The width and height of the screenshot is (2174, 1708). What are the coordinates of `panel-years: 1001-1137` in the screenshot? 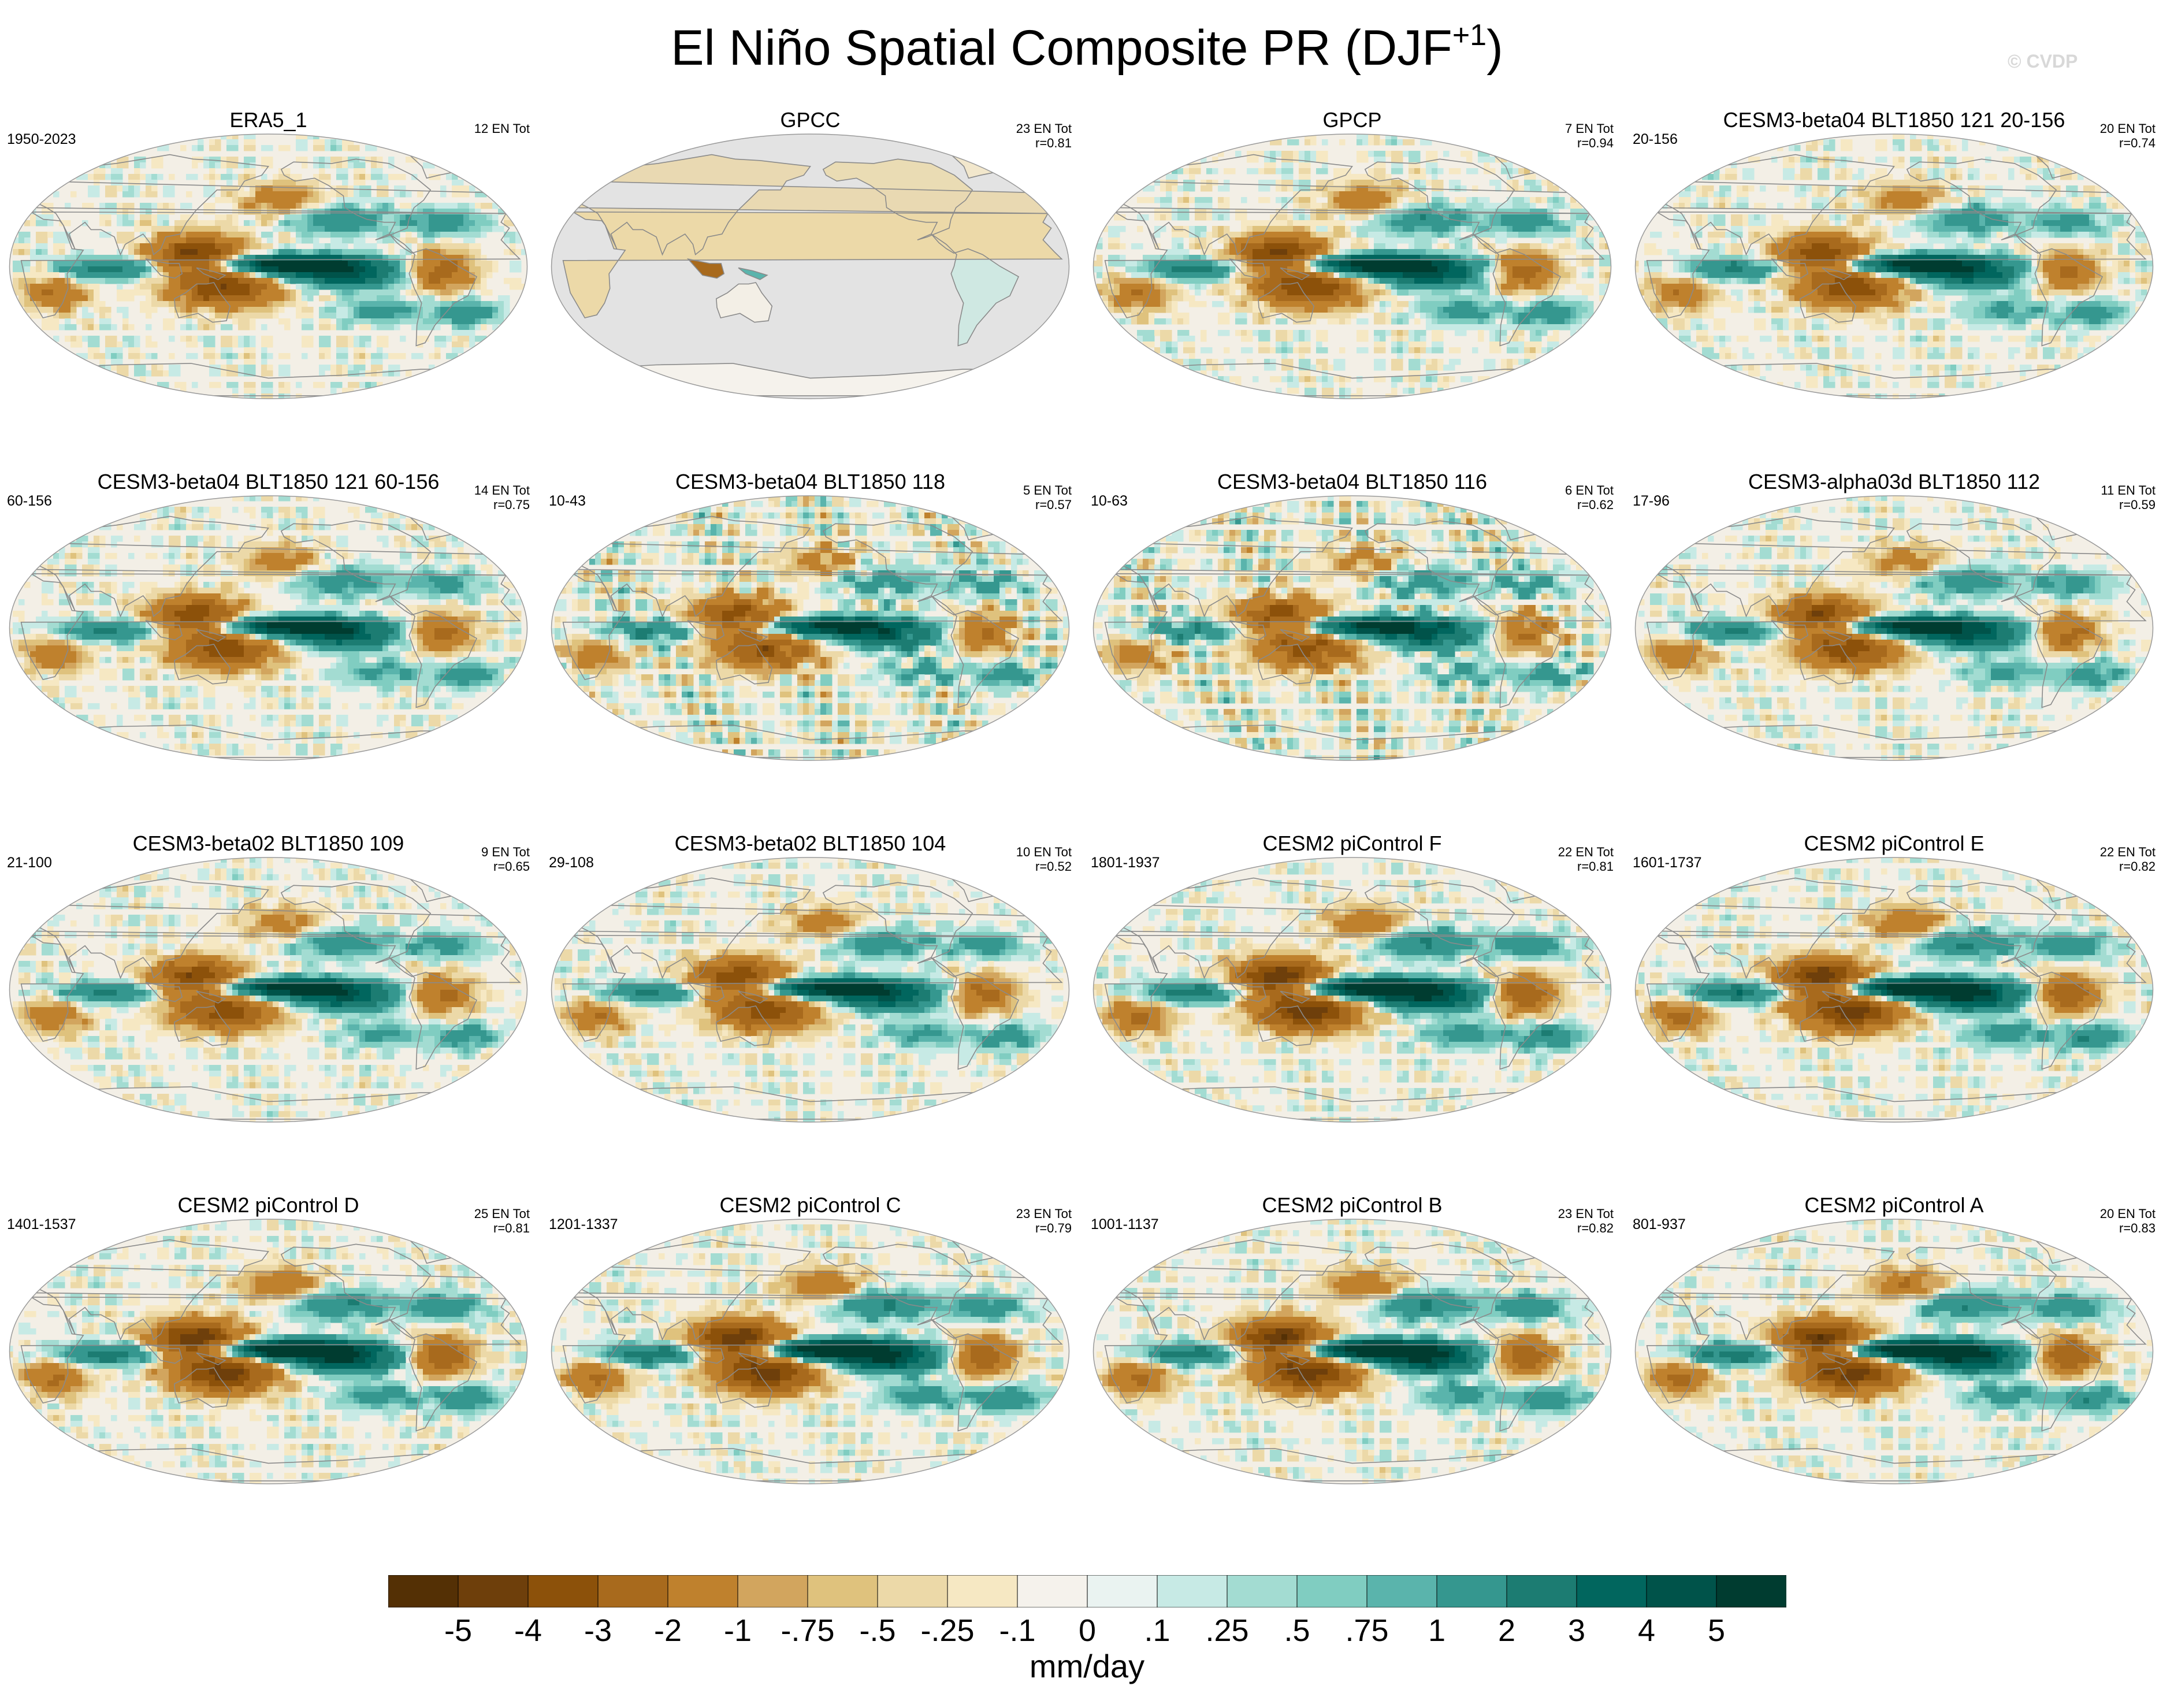 It's located at (1125, 1224).